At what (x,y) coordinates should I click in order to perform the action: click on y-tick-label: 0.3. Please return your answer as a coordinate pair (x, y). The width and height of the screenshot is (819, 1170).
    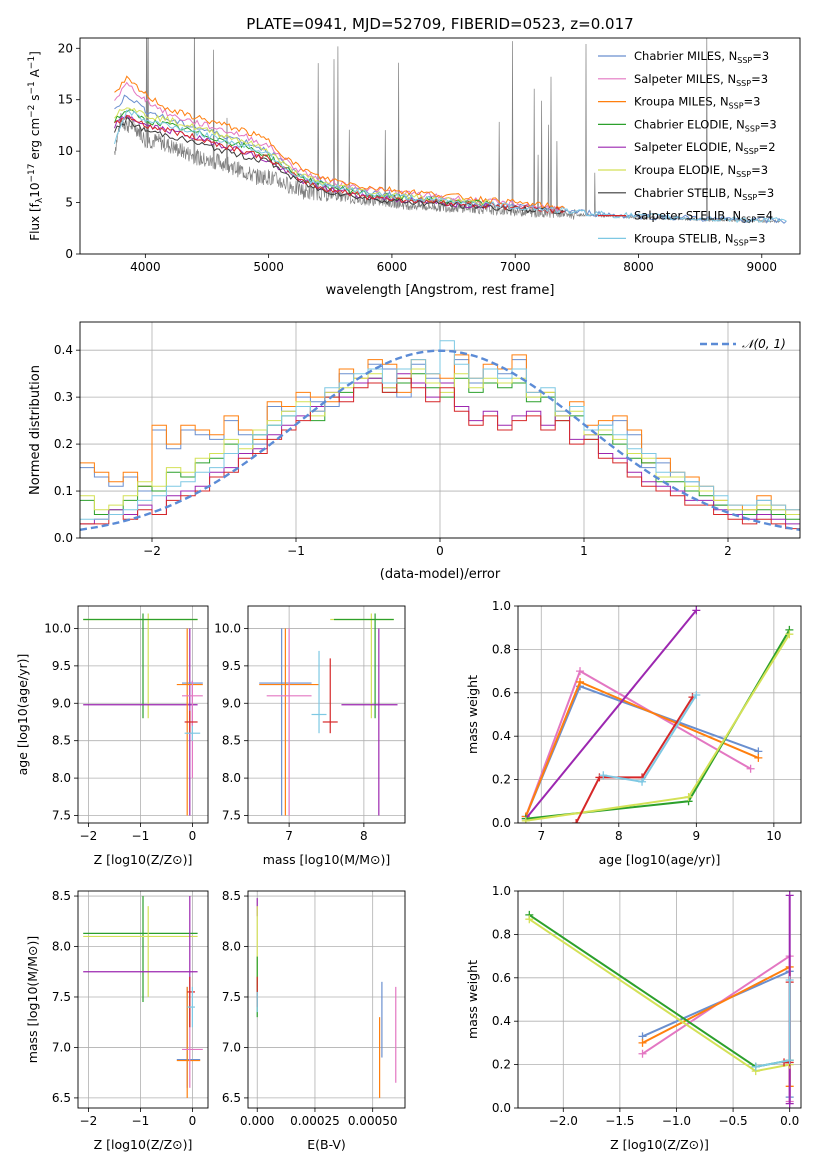
    Looking at the image, I should click on (63, 397).